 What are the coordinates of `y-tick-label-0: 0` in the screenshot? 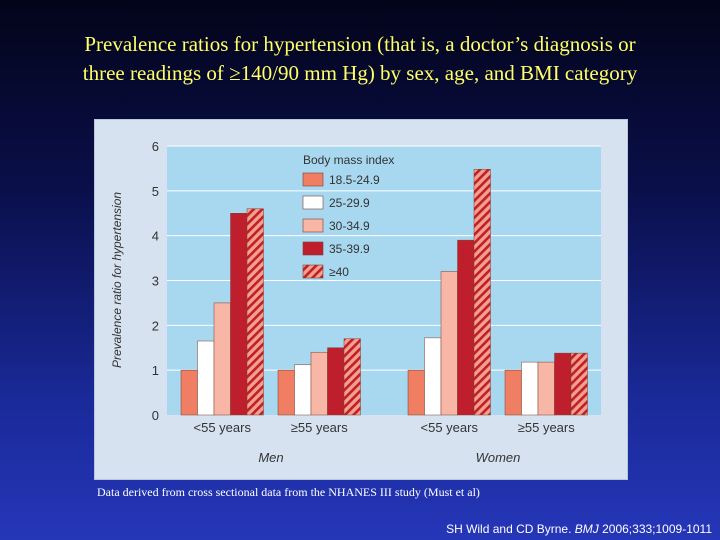 It's located at (155, 415).